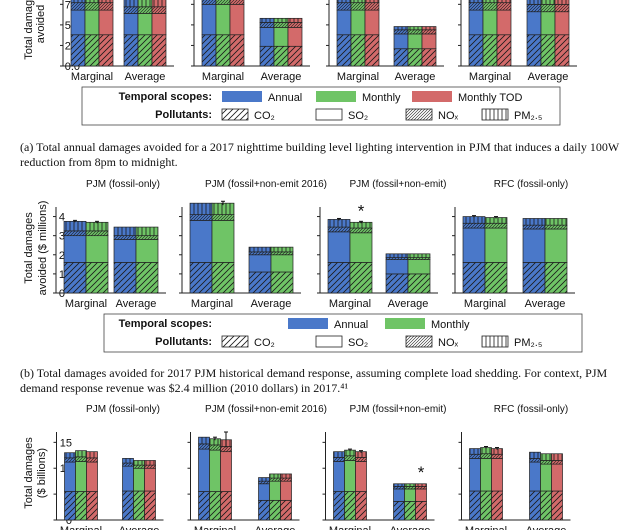 This screenshot has width=632, height=530. I want to click on legend-scope-label: Monthly, so click(450, 325).